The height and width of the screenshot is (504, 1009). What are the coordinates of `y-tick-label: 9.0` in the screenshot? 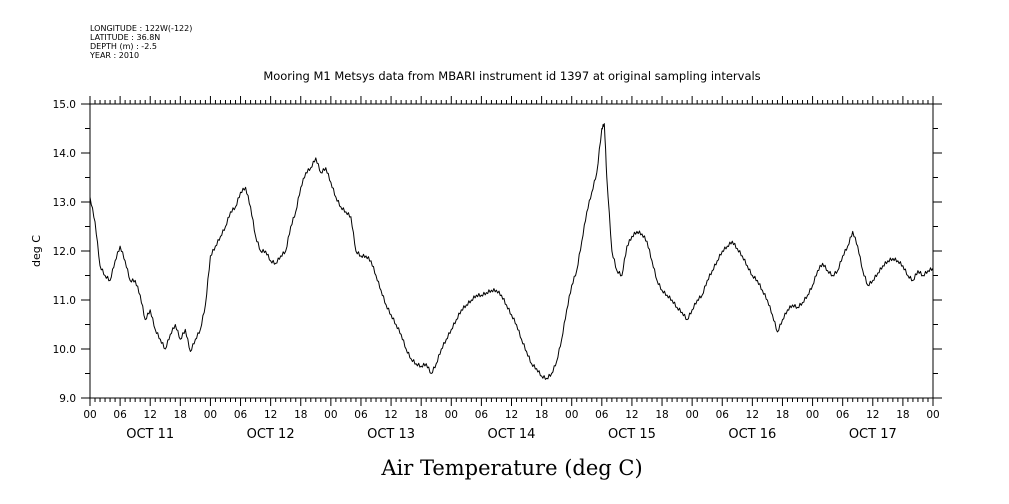 It's located at (67, 399).